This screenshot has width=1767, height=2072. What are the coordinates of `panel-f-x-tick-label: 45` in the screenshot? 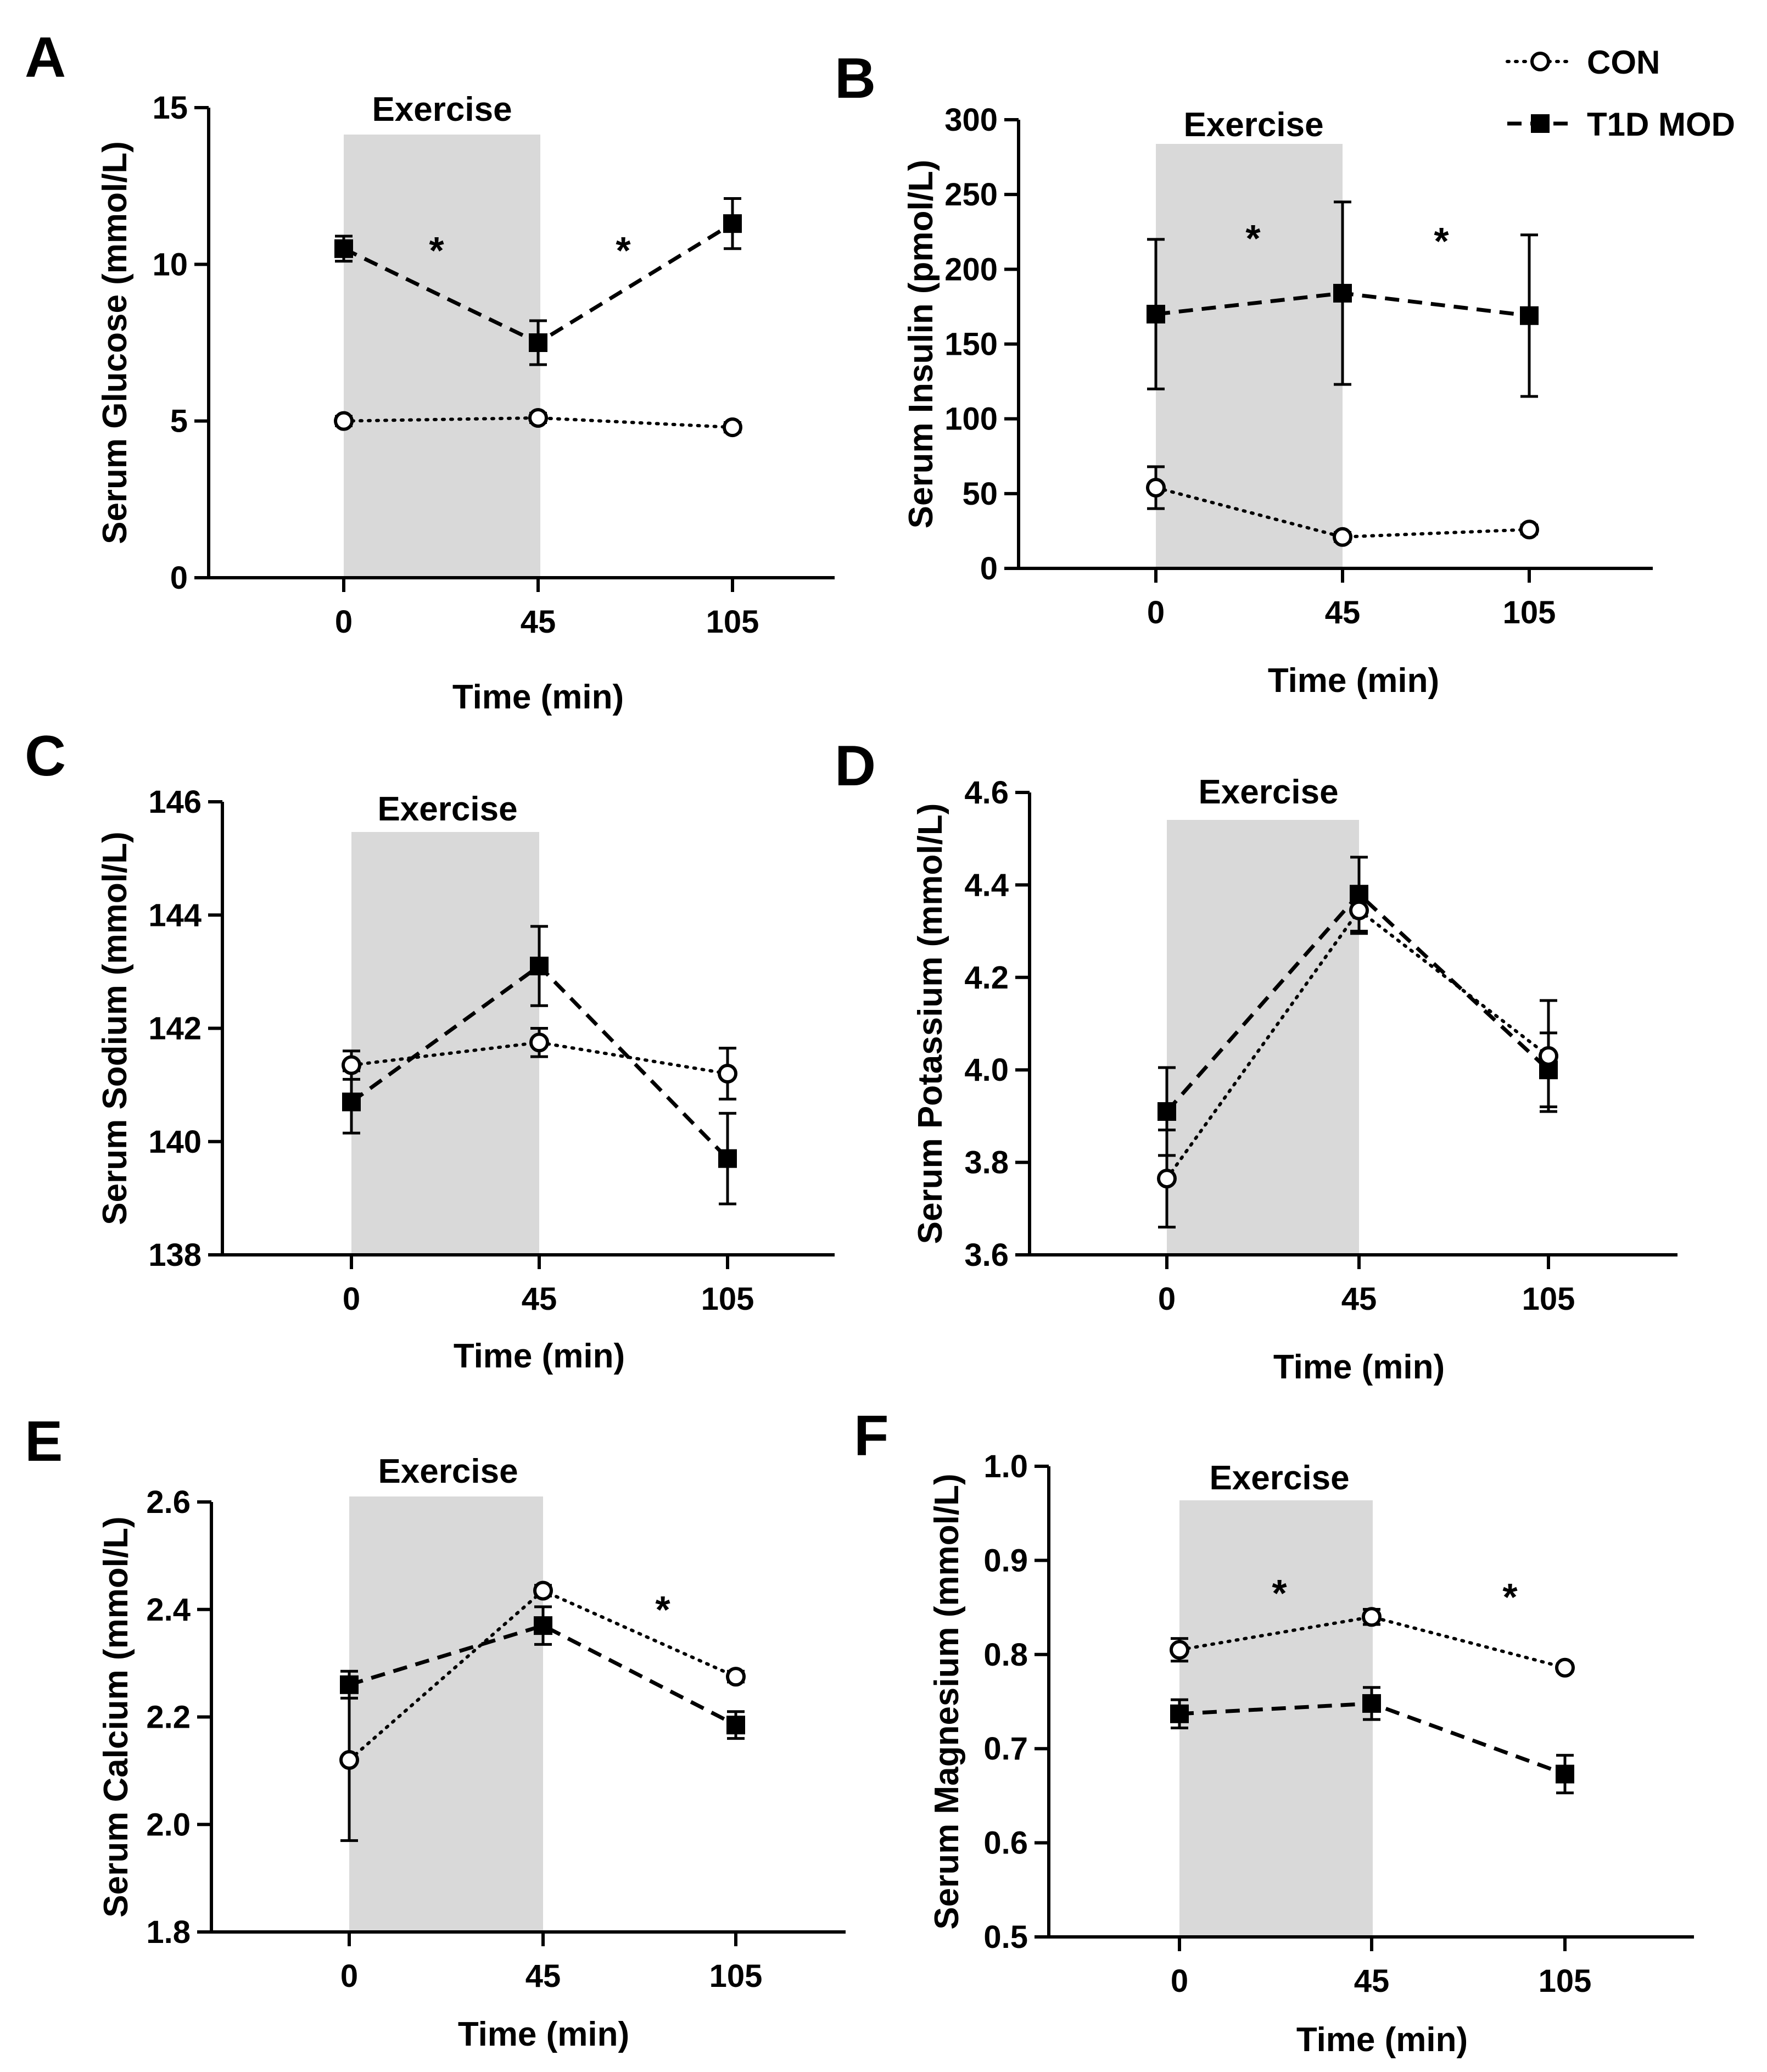 It's located at (1372, 1981).